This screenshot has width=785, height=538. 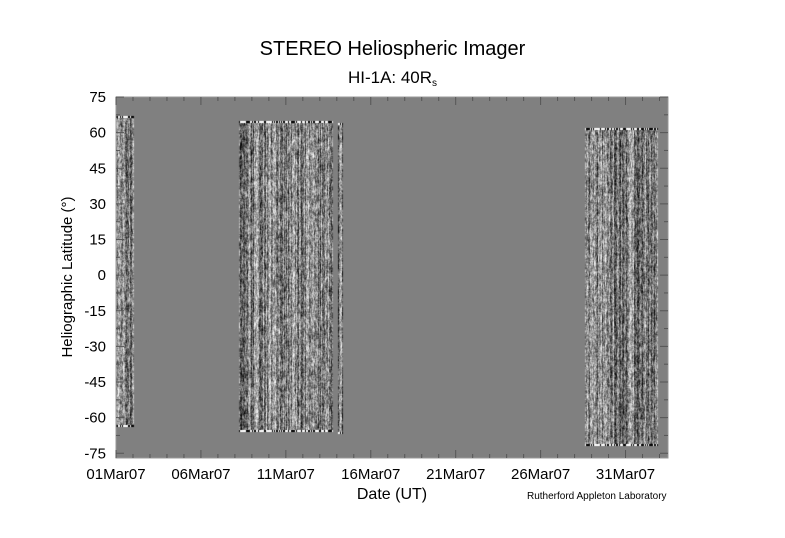 What do you see at coordinates (455, 474) in the screenshot?
I see `x-tick-label: 21Mar07` at bounding box center [455, 474].